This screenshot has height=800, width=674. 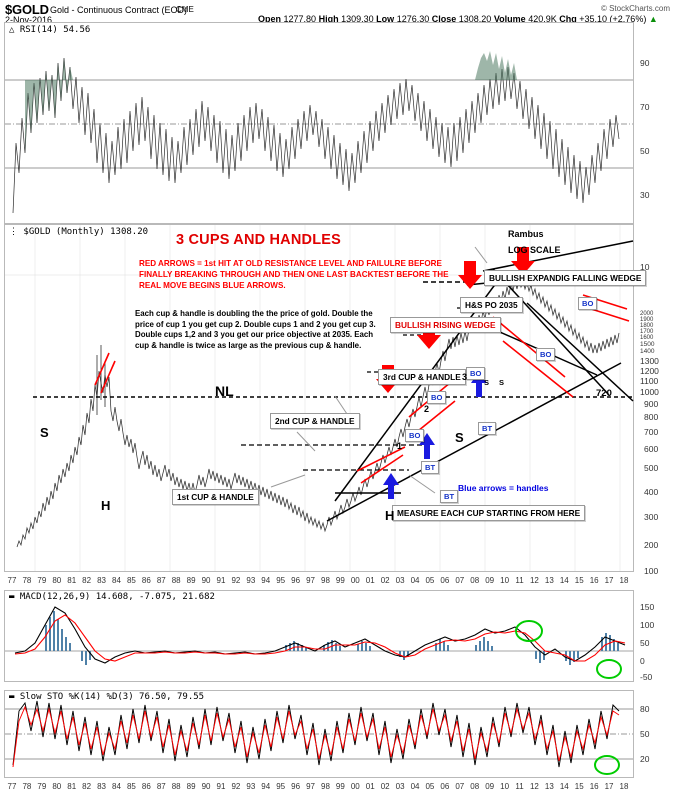 I want to click on shoulder-label-small-2: S, so click(x=502, y=382).